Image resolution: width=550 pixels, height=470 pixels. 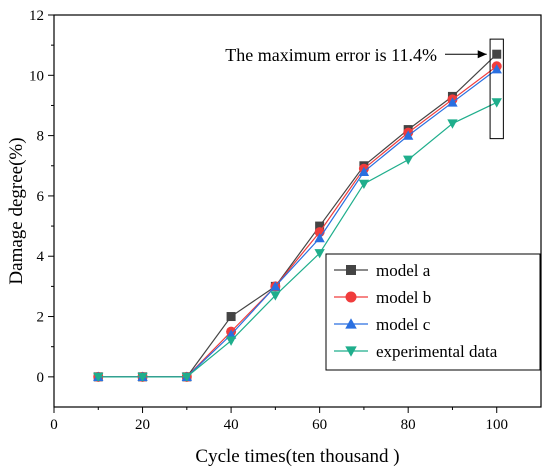 I want to click on legend-marker-model-a, so click(x=351, y=270).